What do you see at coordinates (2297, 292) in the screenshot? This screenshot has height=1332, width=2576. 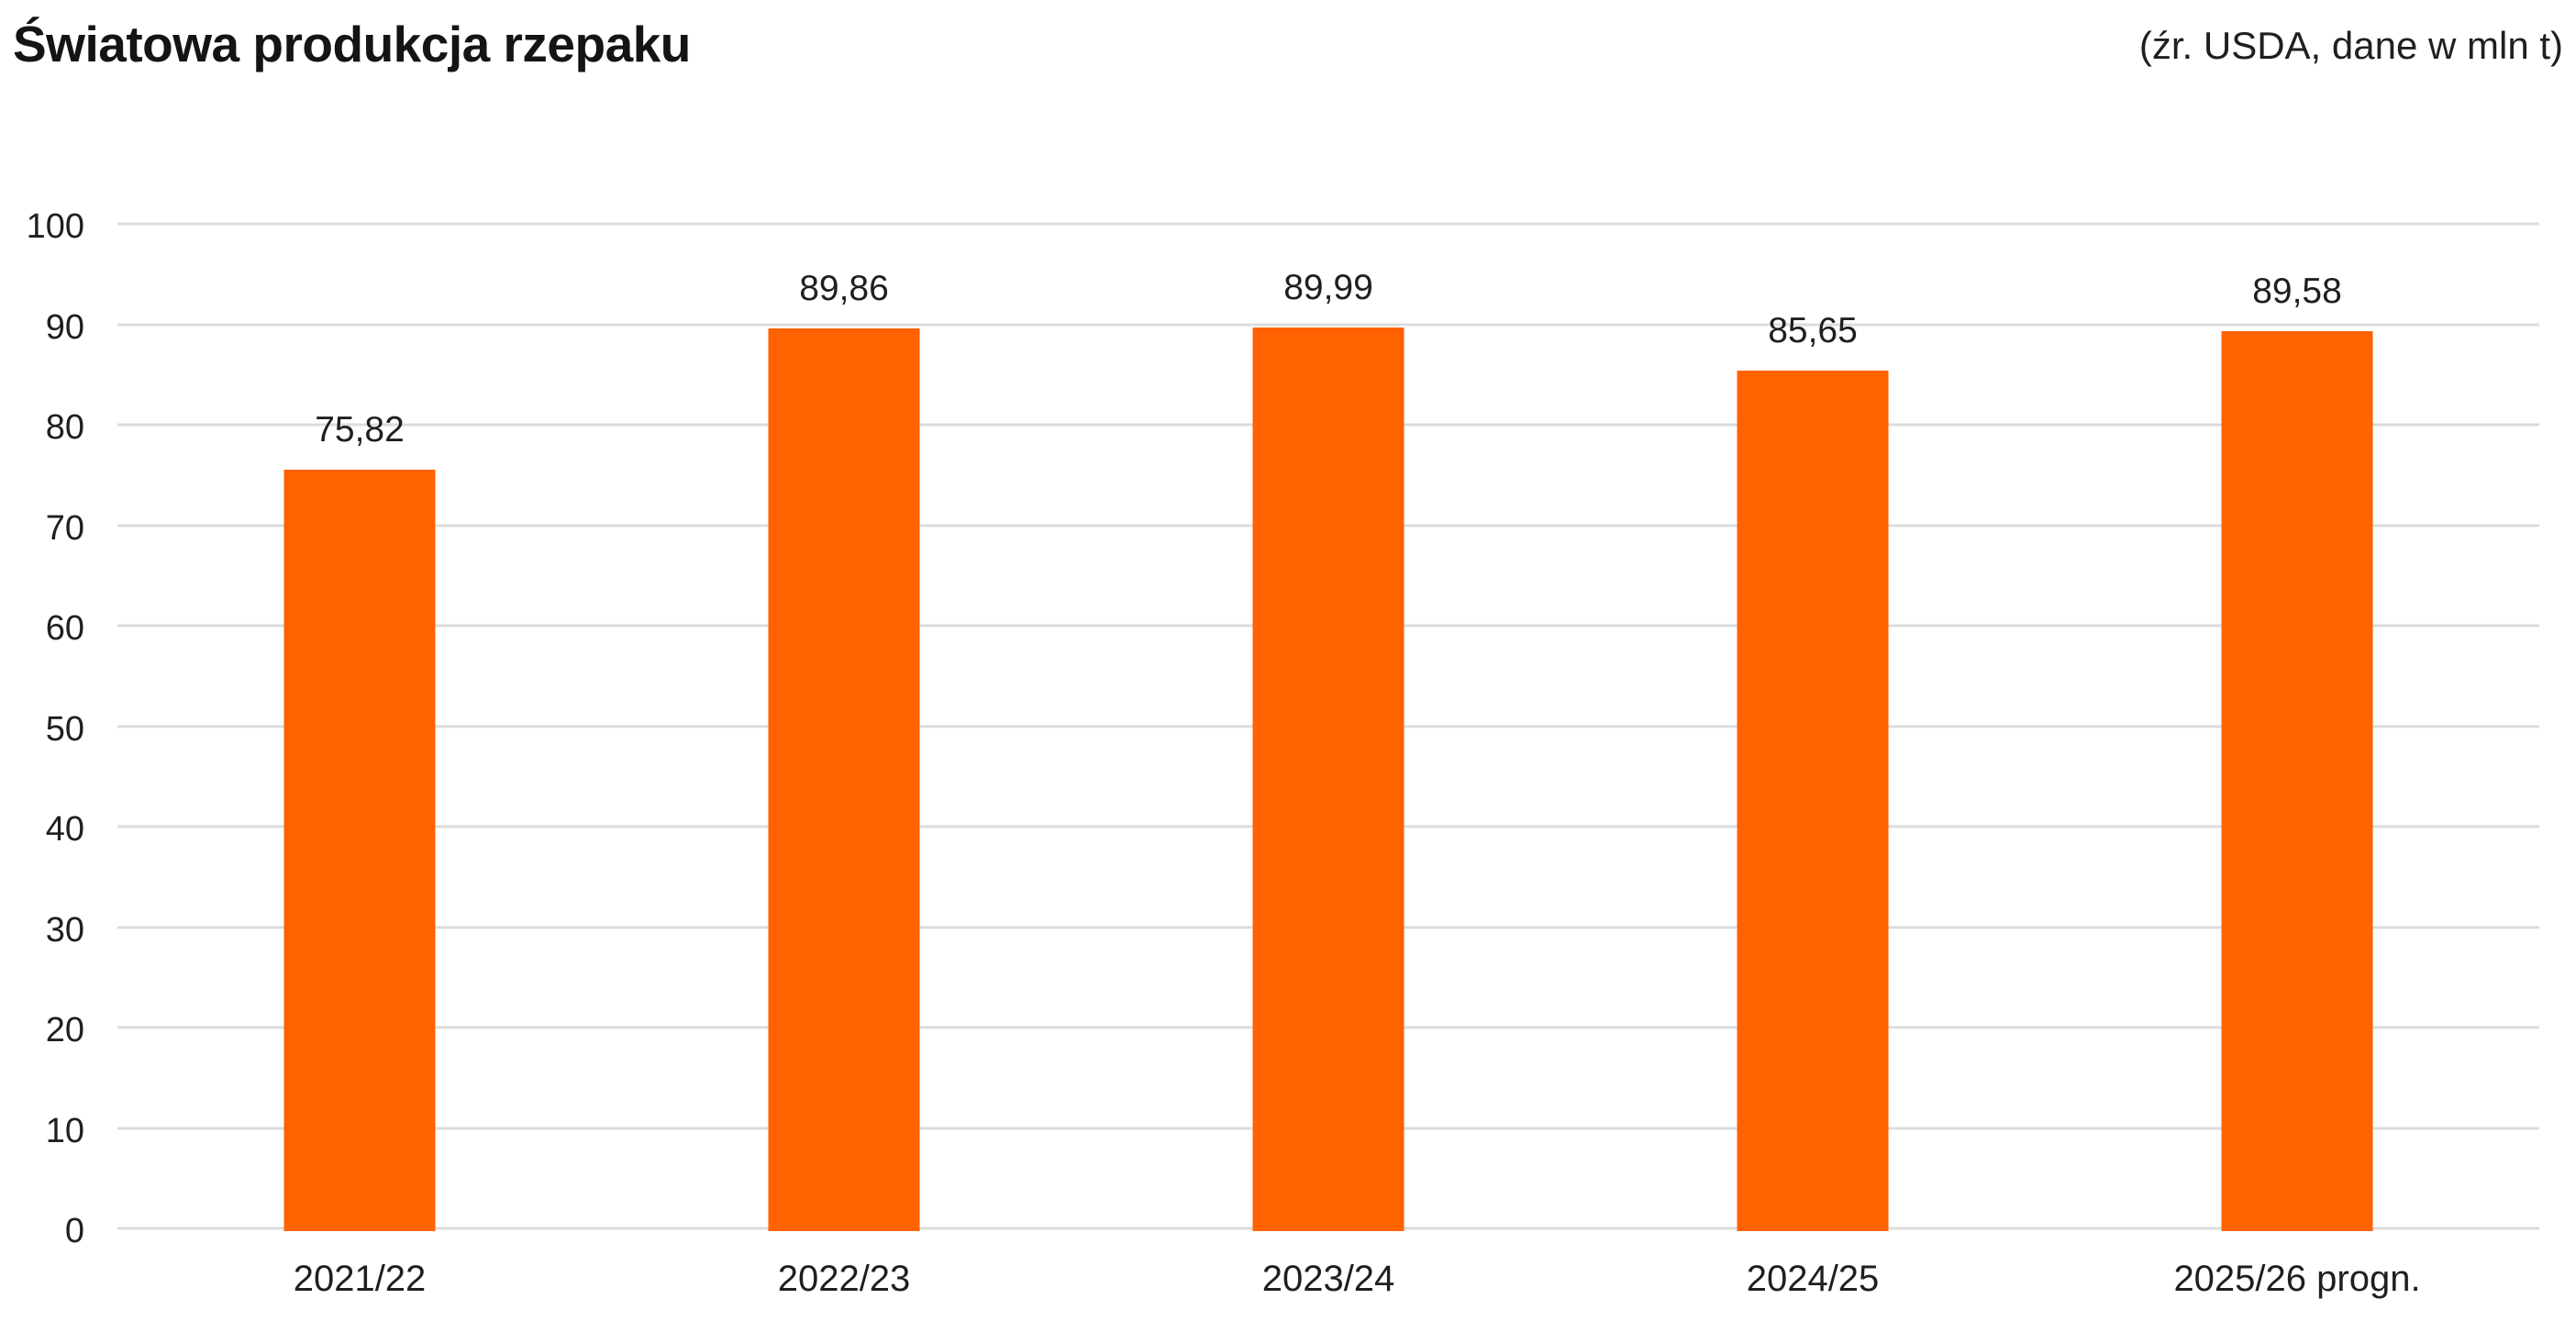 I see `bar-value-label: 89,58` at bounding box center [2297, 292].